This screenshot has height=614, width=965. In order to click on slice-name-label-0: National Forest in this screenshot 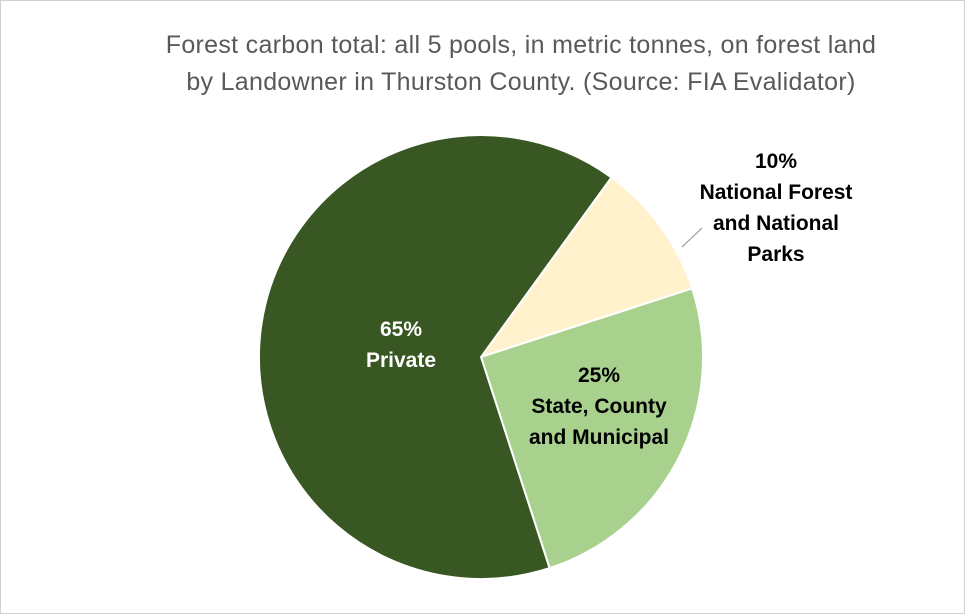, I will do `click(776, 192)`.